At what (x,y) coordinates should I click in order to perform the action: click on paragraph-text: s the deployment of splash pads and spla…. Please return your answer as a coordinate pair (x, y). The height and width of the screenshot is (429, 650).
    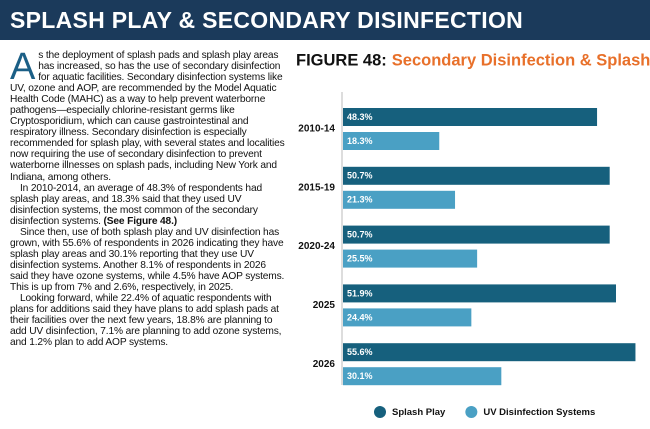
    Looking at the image, I should click on (147, 116).